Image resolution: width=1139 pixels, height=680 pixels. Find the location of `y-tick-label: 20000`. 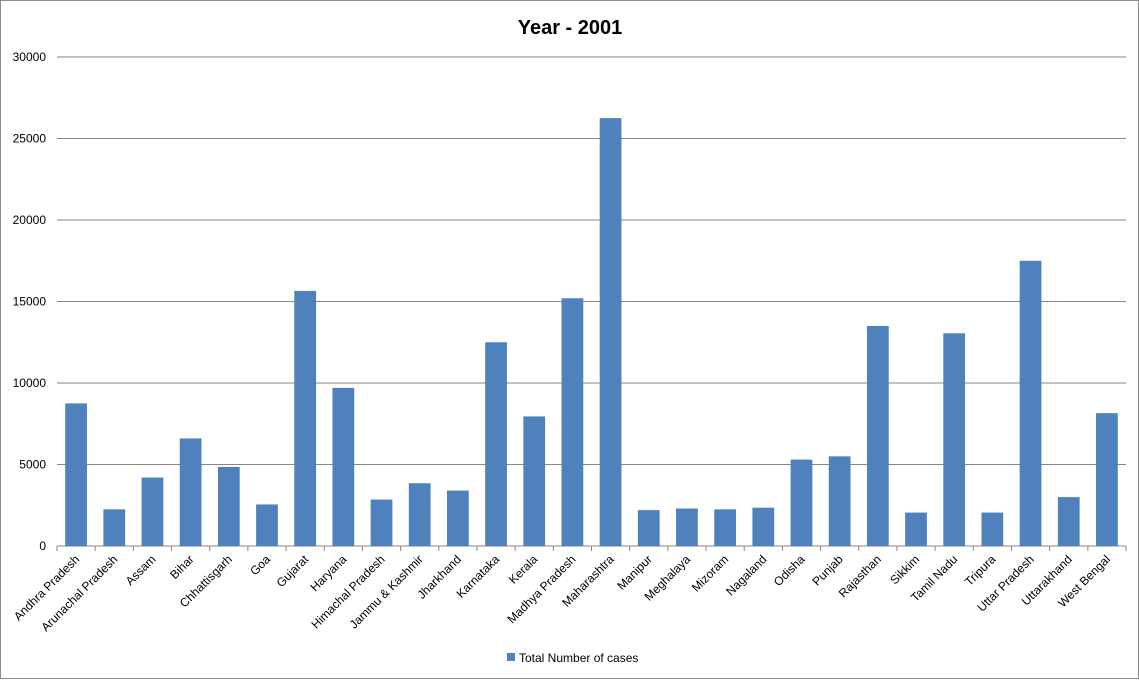

y-tick-label: 20000 is located at coordinates (30, 220).